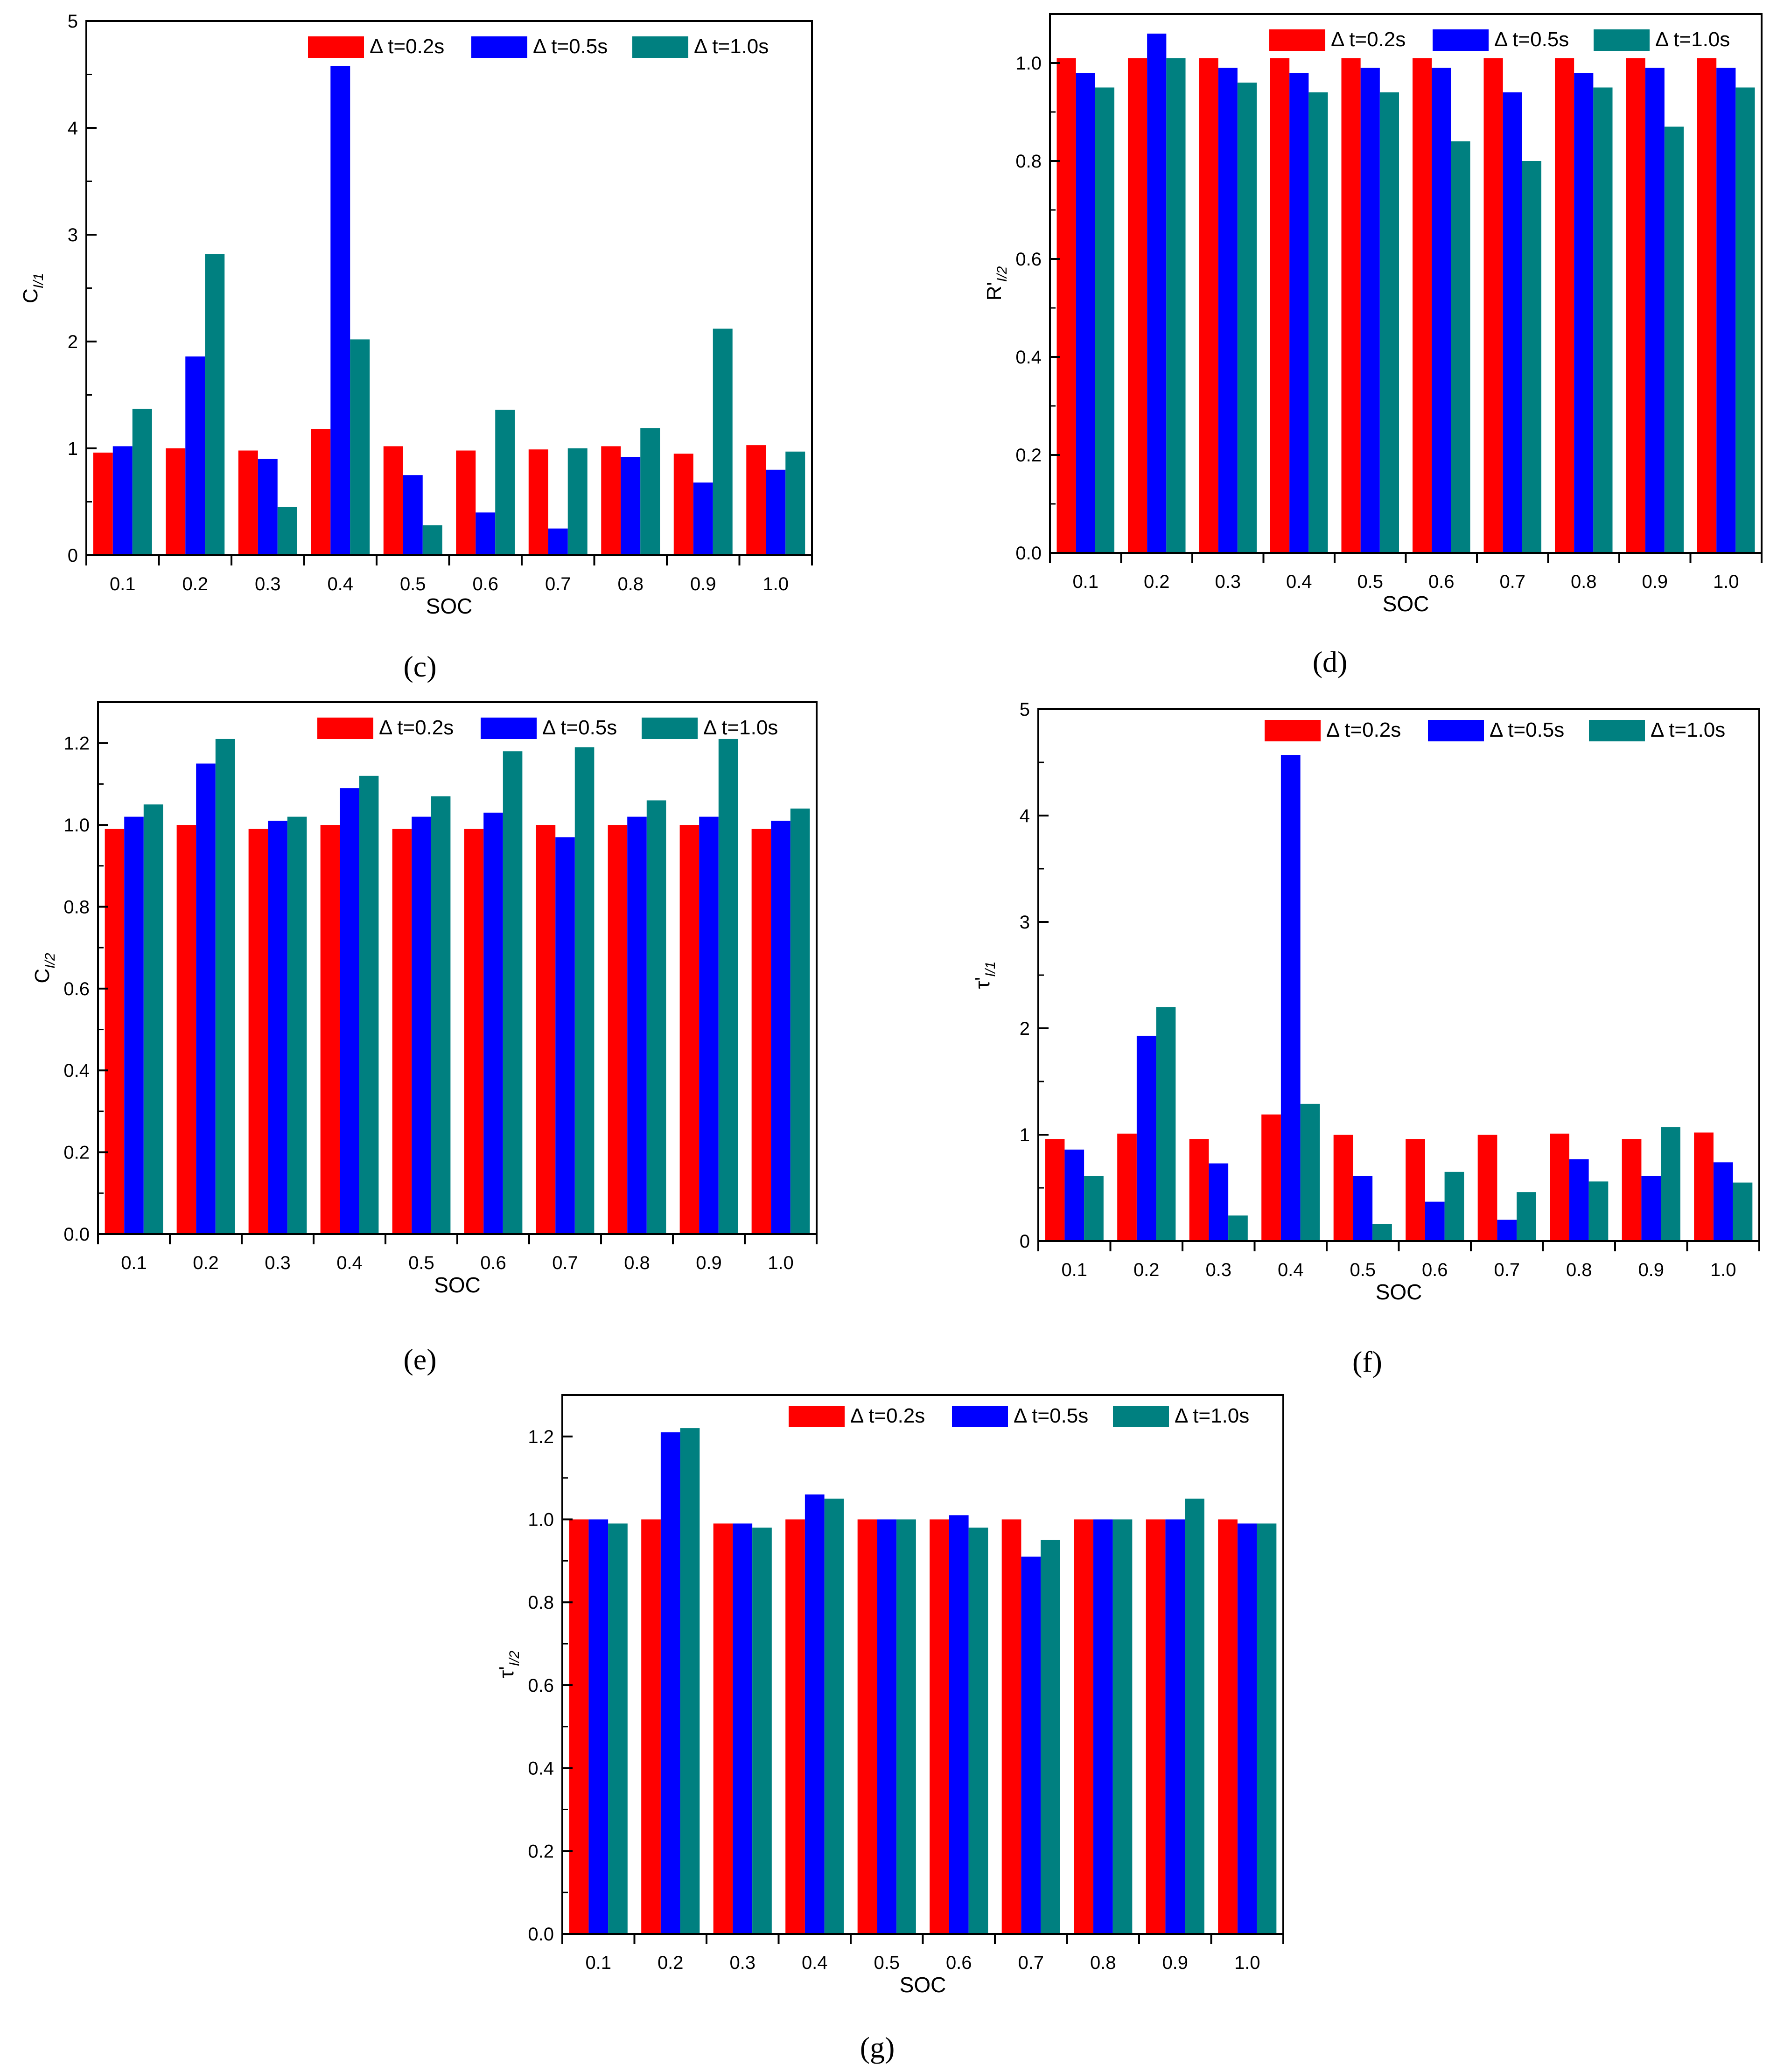 This screenshot has height=2072, width=1777. What do you see at coordinates (1028, 553) in the screenshot?
I see `y-tick-label: 0.0` at bounding box center [1028, 553].